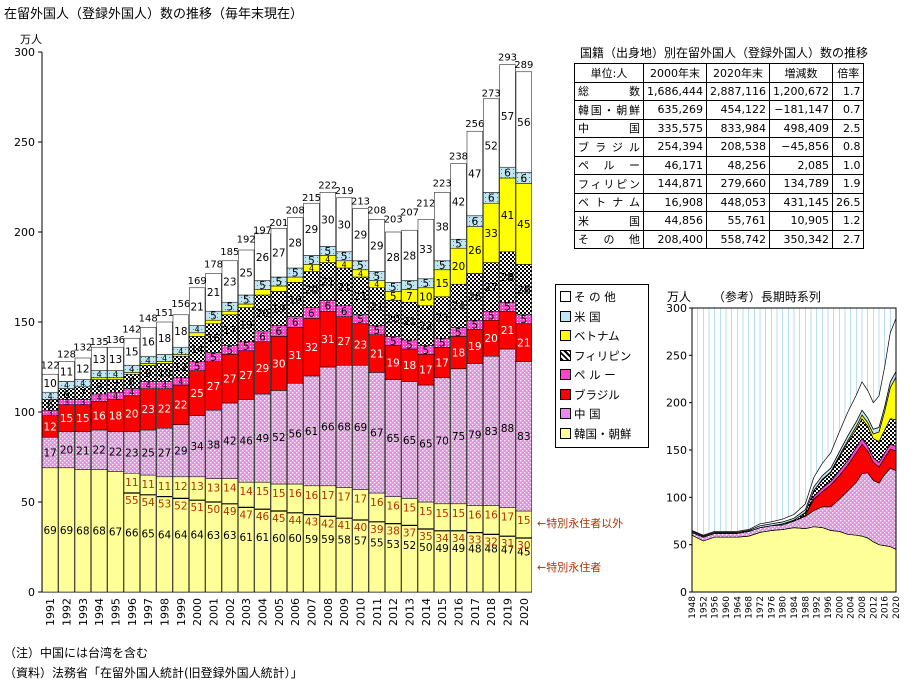 This screenshot has height=684, width=915. Describe the element at coordinates (794, 450) in the screenshot. I see `plot-frame` at that location.